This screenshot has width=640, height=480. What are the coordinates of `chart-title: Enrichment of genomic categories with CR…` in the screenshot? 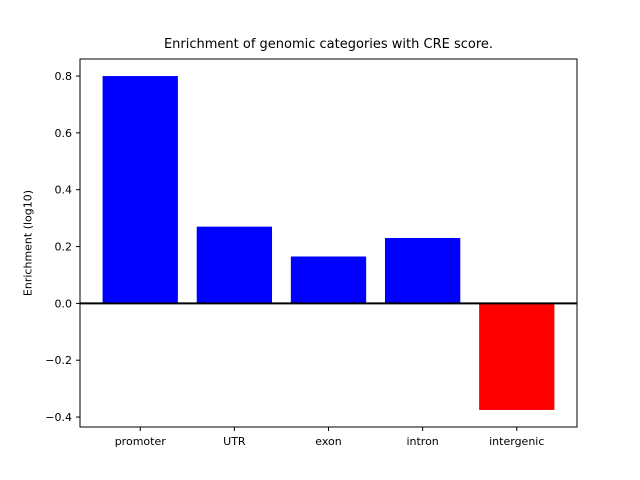 It's located at (328, 44).